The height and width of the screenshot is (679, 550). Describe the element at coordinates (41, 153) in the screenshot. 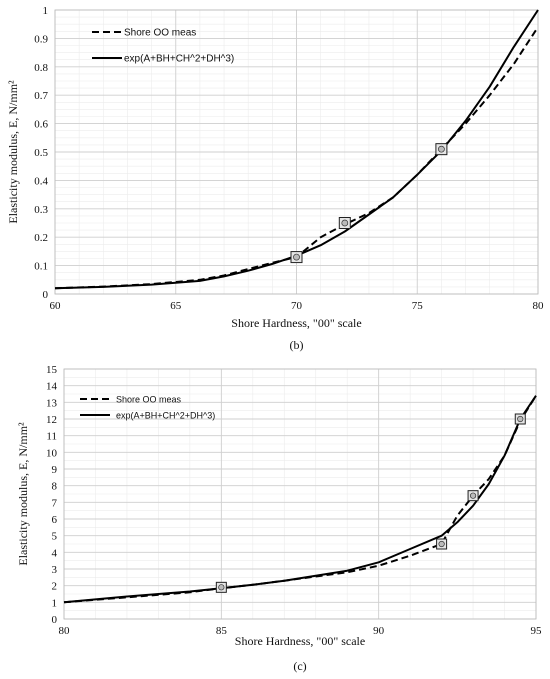

I see `y-tick-label: 0.5` at that location.